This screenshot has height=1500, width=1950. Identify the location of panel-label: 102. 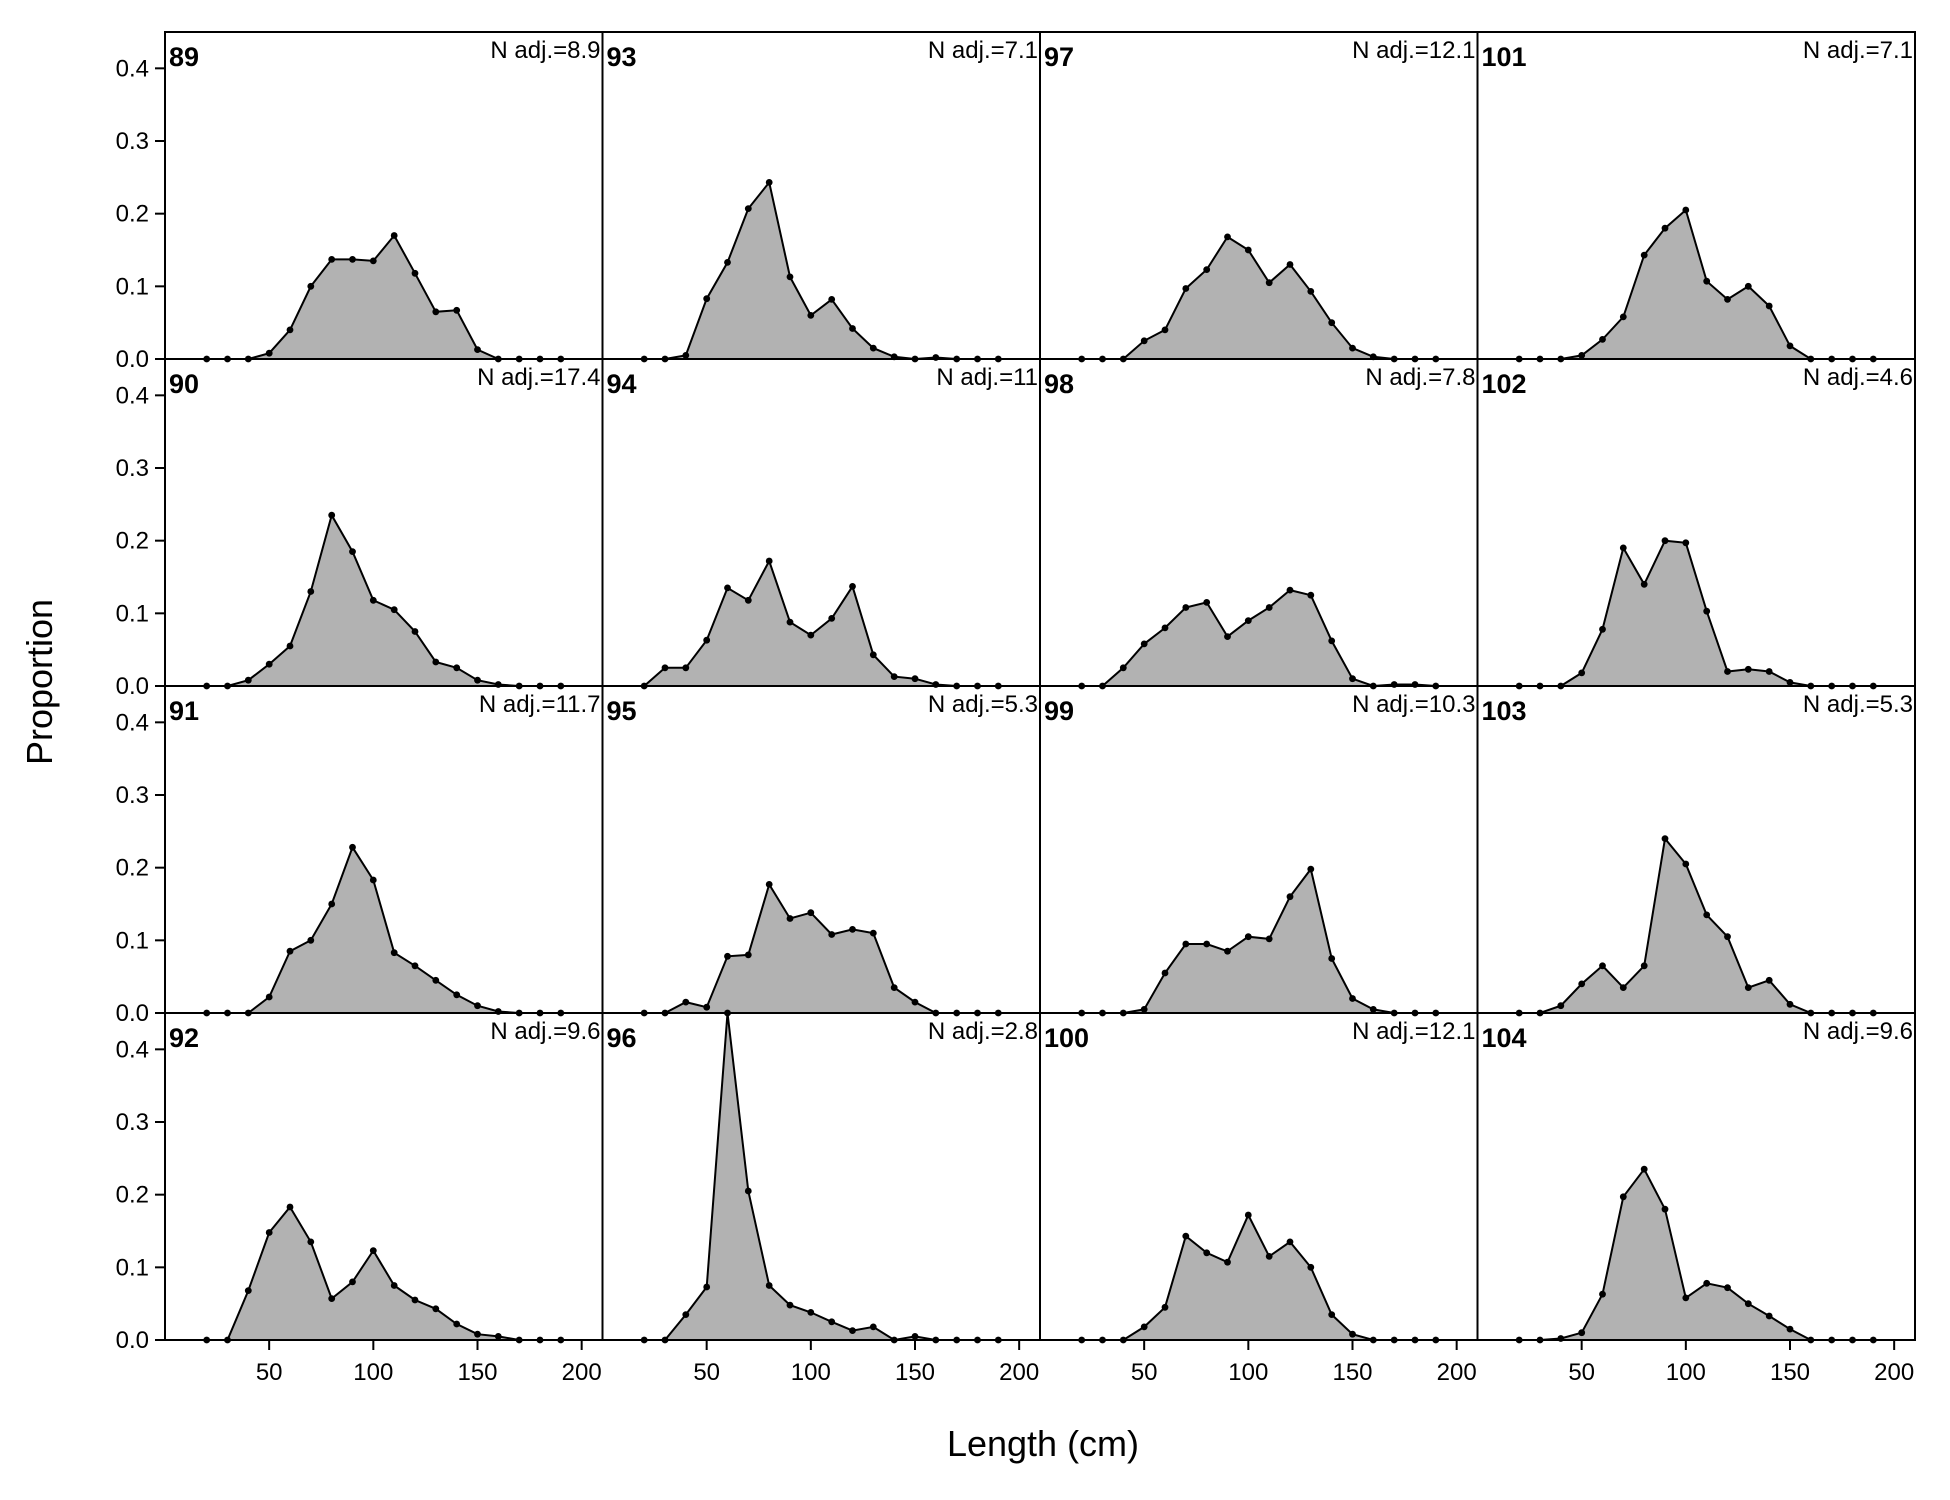
(1504, 384).